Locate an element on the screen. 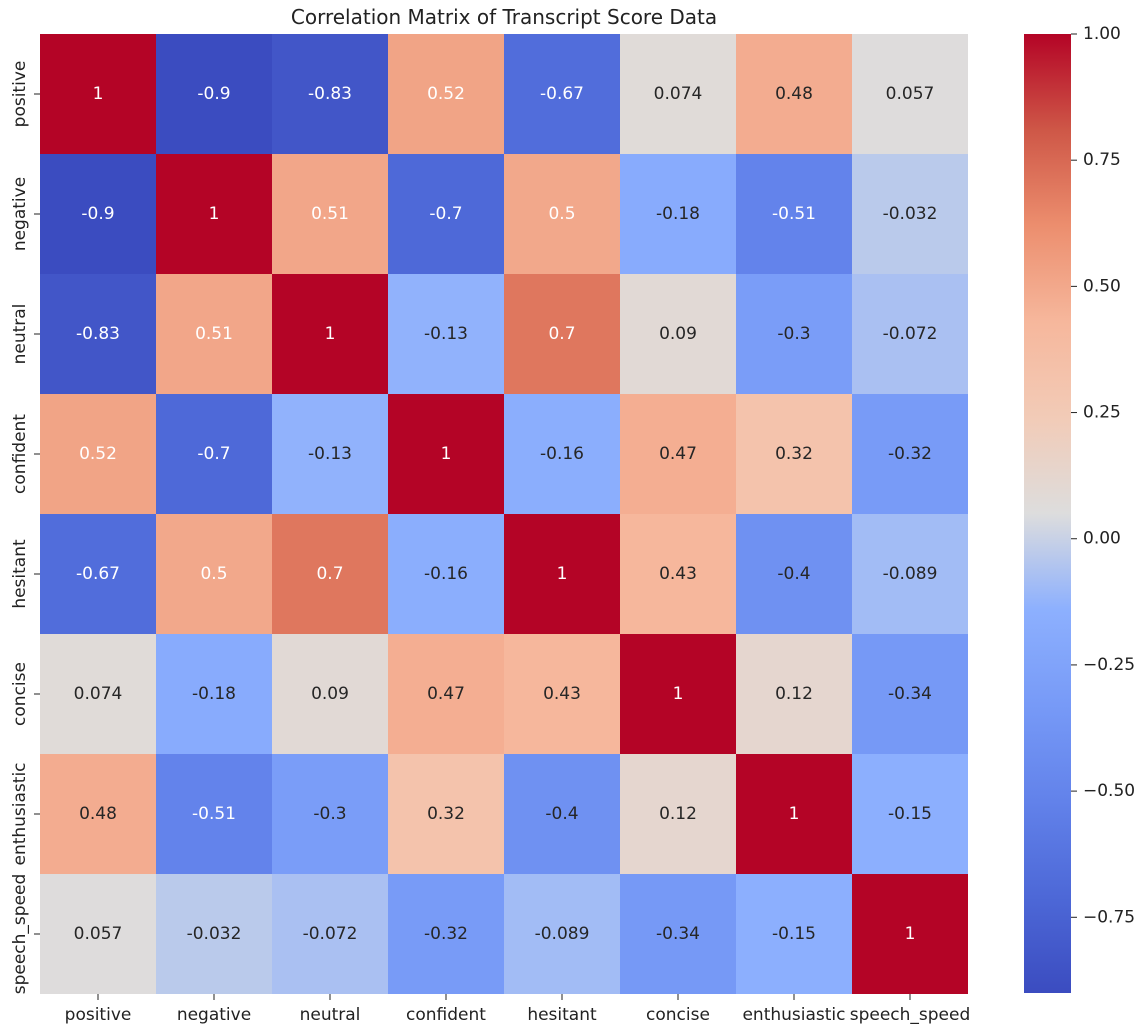 The height and width of the screenshot is (1026, 1147). x-axis-tick-label: positive is located at coordinates (98, 1015).